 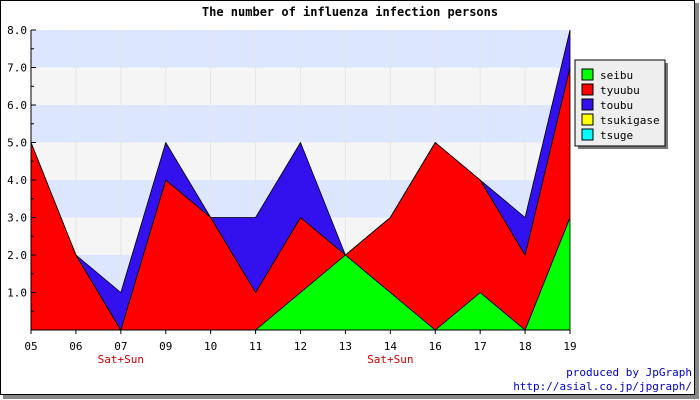 What do you see at coordinates (345, 346) in the screenshot?
I see `x-tick-label: 13` at bounding box center [345, 346].